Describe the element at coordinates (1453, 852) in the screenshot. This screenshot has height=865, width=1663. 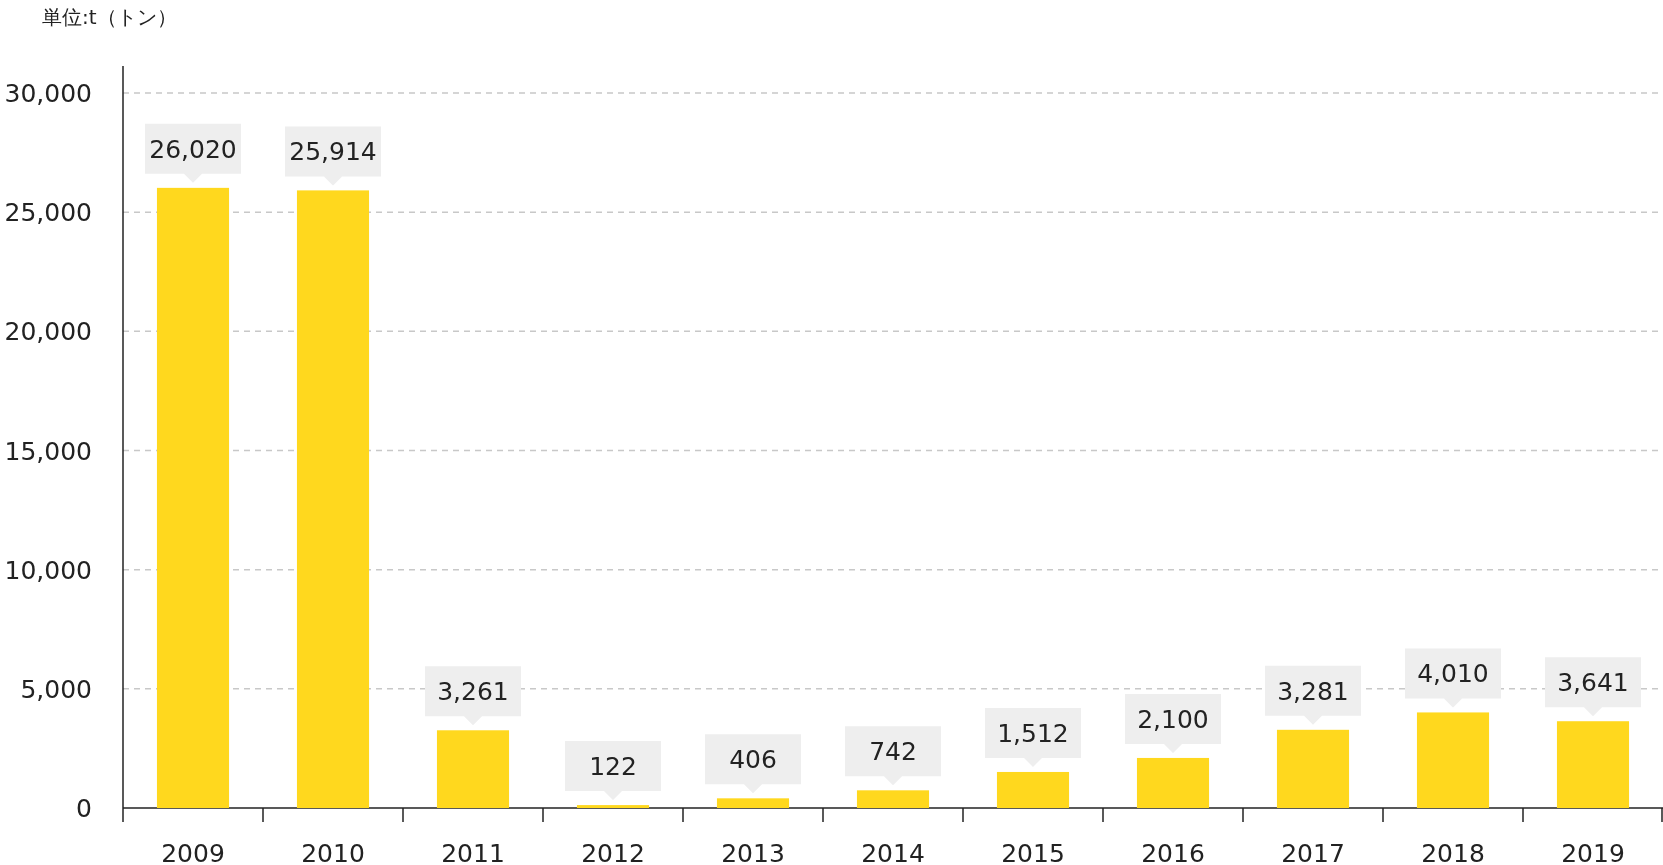
I see `x-tick-label: 2018` at that location.